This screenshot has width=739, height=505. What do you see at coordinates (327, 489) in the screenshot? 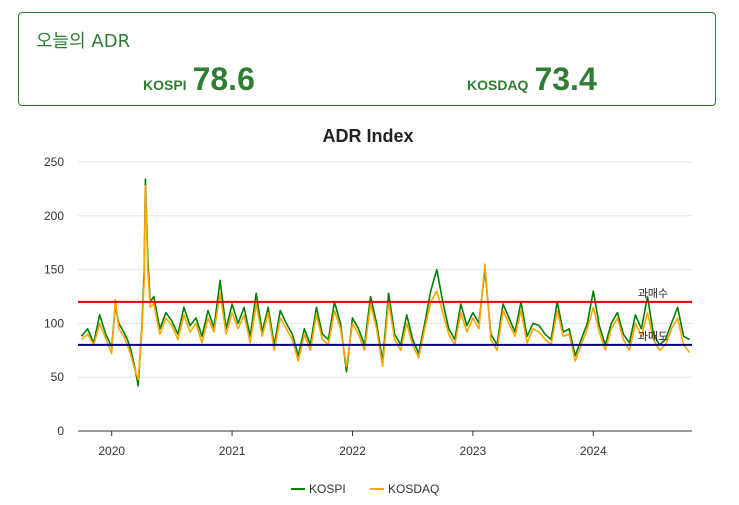
I see `legend-label-kospi: KOSPI` at bounding box center [327, 489].